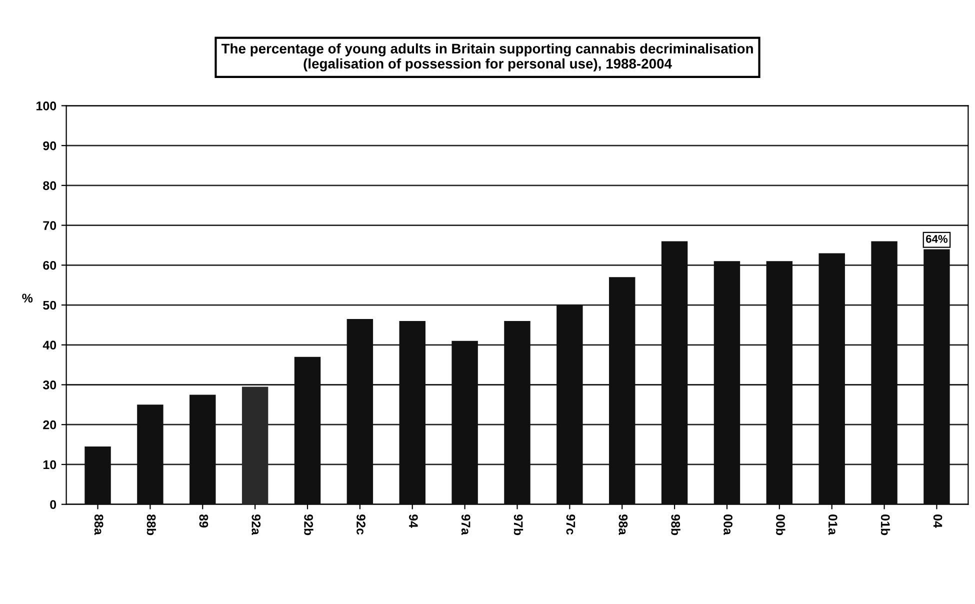  Describe the element at coordinates (937, 521) in the screenshot. I see `x-tick-label: 04` at that location.